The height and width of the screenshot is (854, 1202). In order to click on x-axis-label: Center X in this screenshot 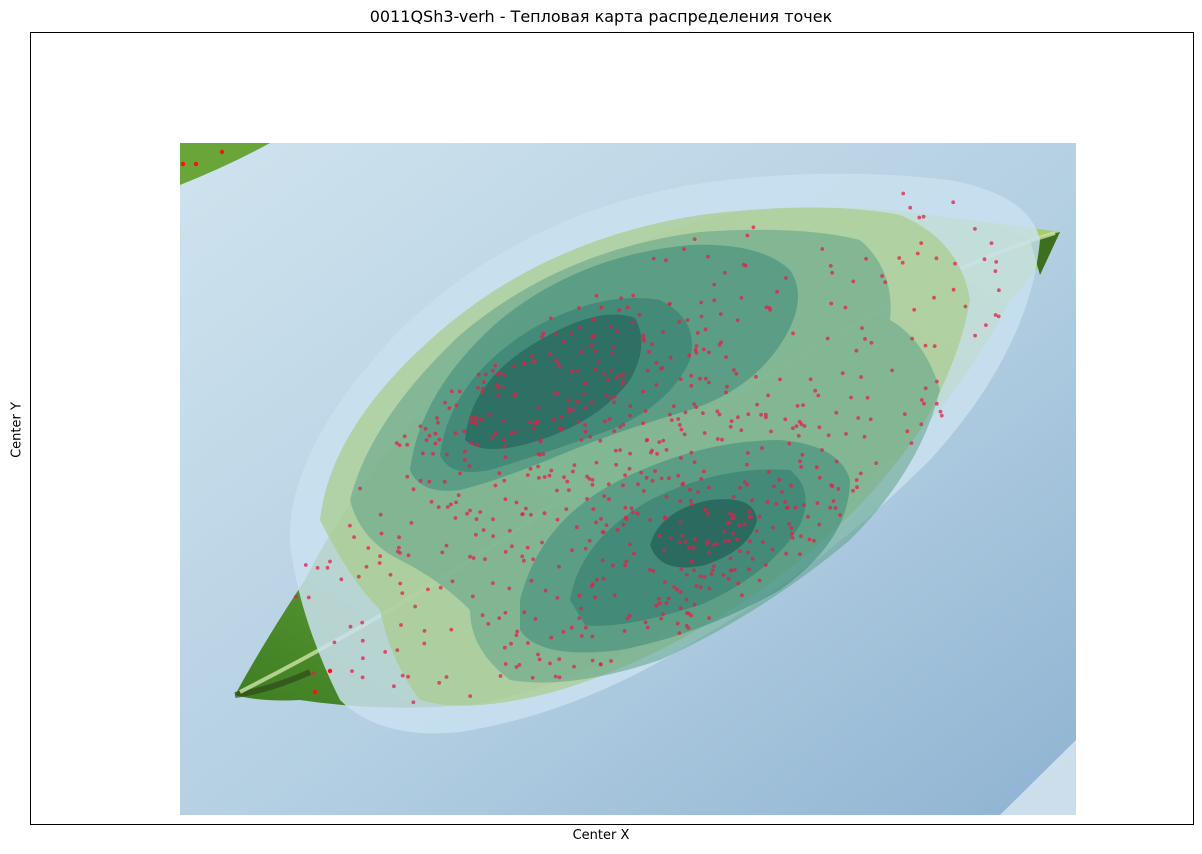, I will do `click(601, 835)`.